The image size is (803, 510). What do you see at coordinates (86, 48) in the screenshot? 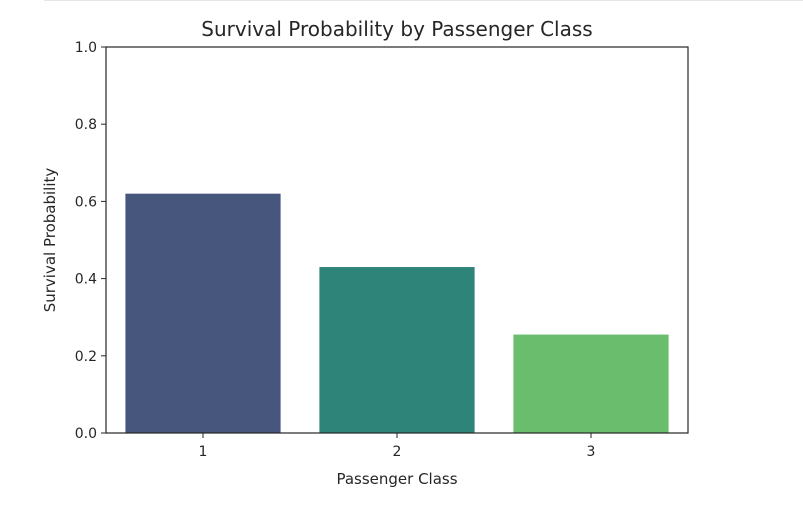
I see `y-tick-label: 1.0` at bounding box center [86, 48].